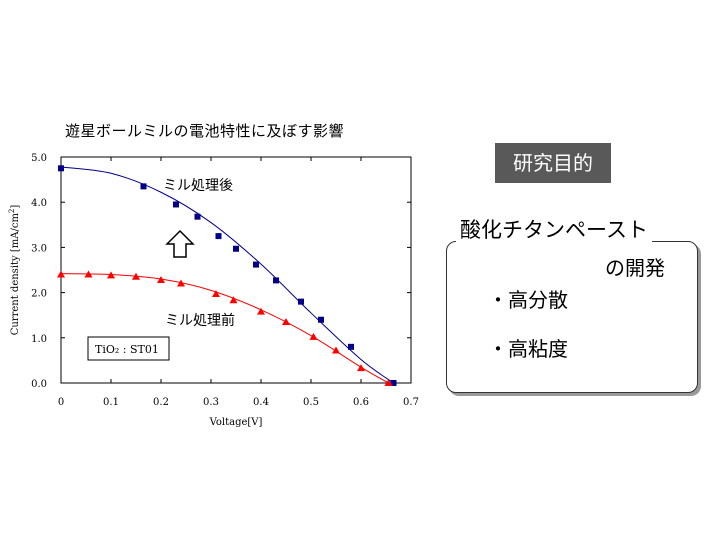  What do you see at coordinates (111, 402) in the screenshot?
I see `x-tick-label: 0.1` at bounding box center [111, 402].